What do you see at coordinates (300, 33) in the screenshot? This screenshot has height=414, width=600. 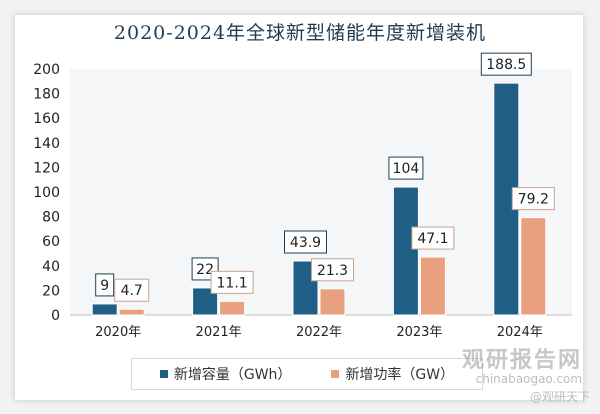 I see `chart-title: 2020-2024年全球新型储能年度新增装机` at bounding box center [300, 33].